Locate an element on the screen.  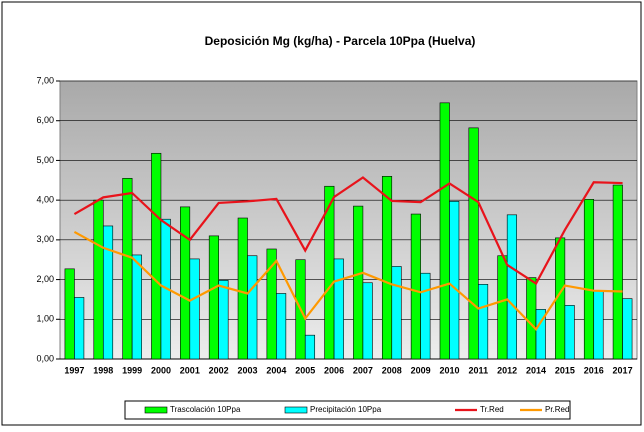
legend-label: Pr.Red is located at coordinates (557, 409).